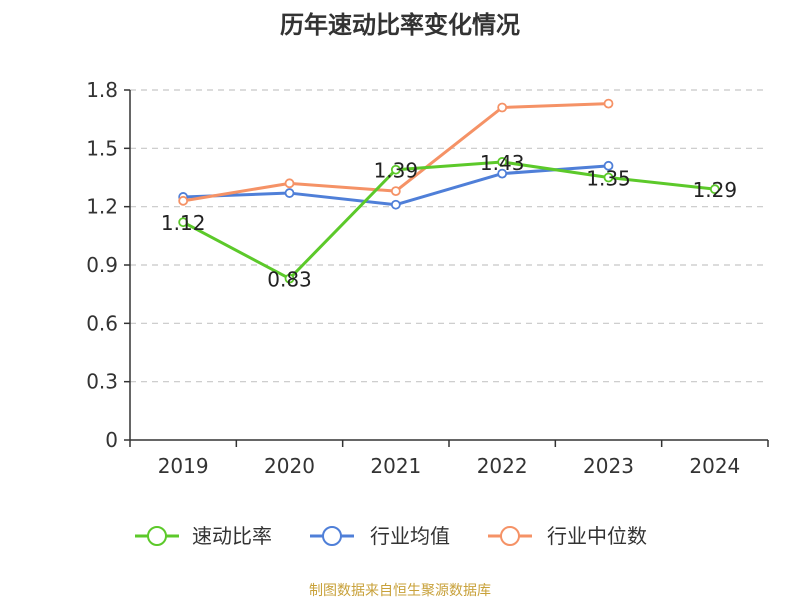 This screenshot has height=600, width=800. I want to click on y-tick-label: 0.9, so click(102, 265).